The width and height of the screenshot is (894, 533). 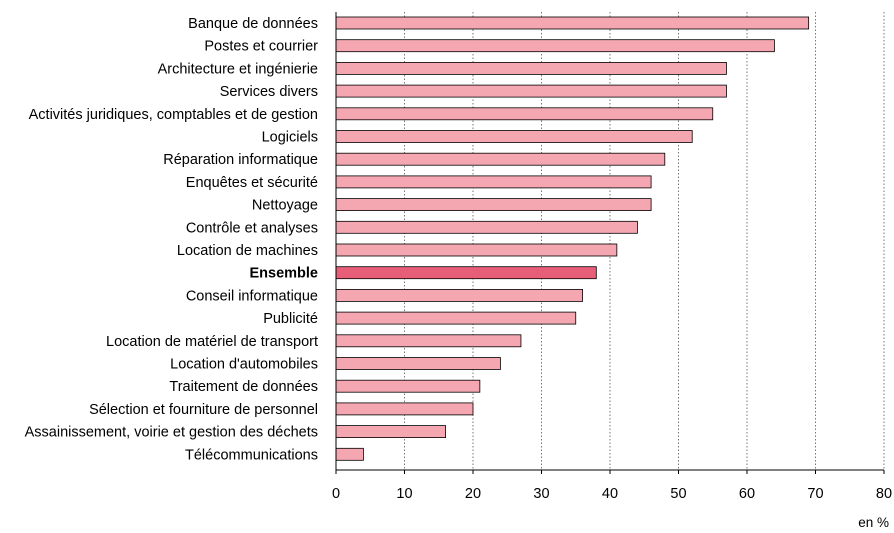 What do you see at coordinates (240, 160) in the screenshot?
I see `category-label-6: Réparation informatique` at bounding box center [240, 160].